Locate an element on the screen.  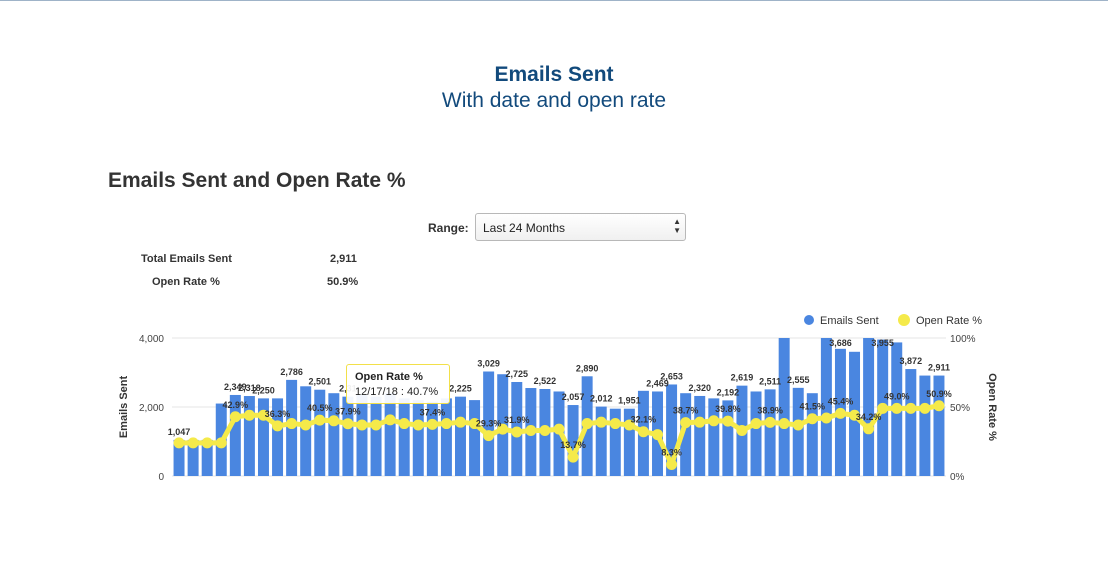
left-axis-tick: 4,000 is located at coordinates (151, 339).